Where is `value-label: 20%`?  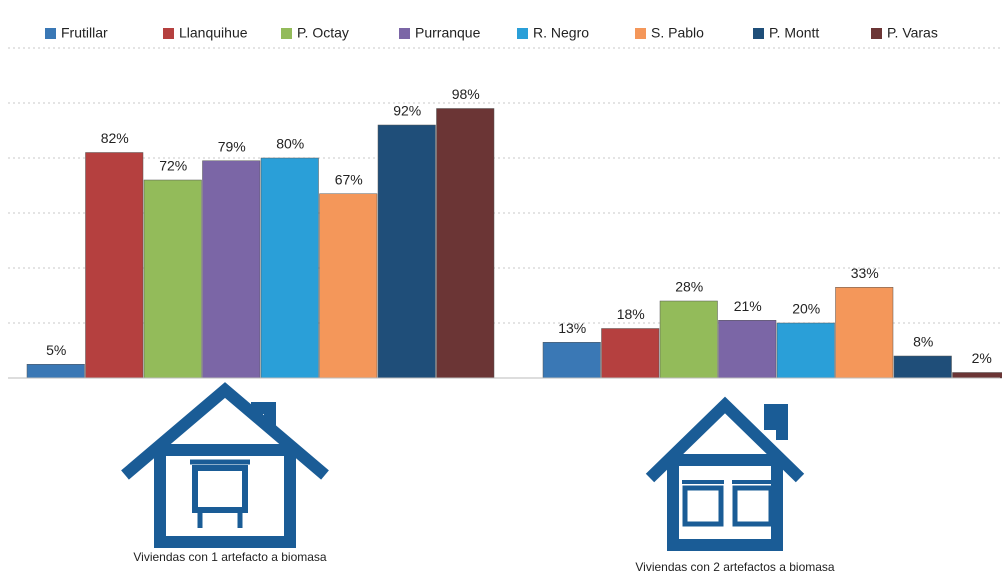 value-label: 20% is located at coordinates (806, 309).